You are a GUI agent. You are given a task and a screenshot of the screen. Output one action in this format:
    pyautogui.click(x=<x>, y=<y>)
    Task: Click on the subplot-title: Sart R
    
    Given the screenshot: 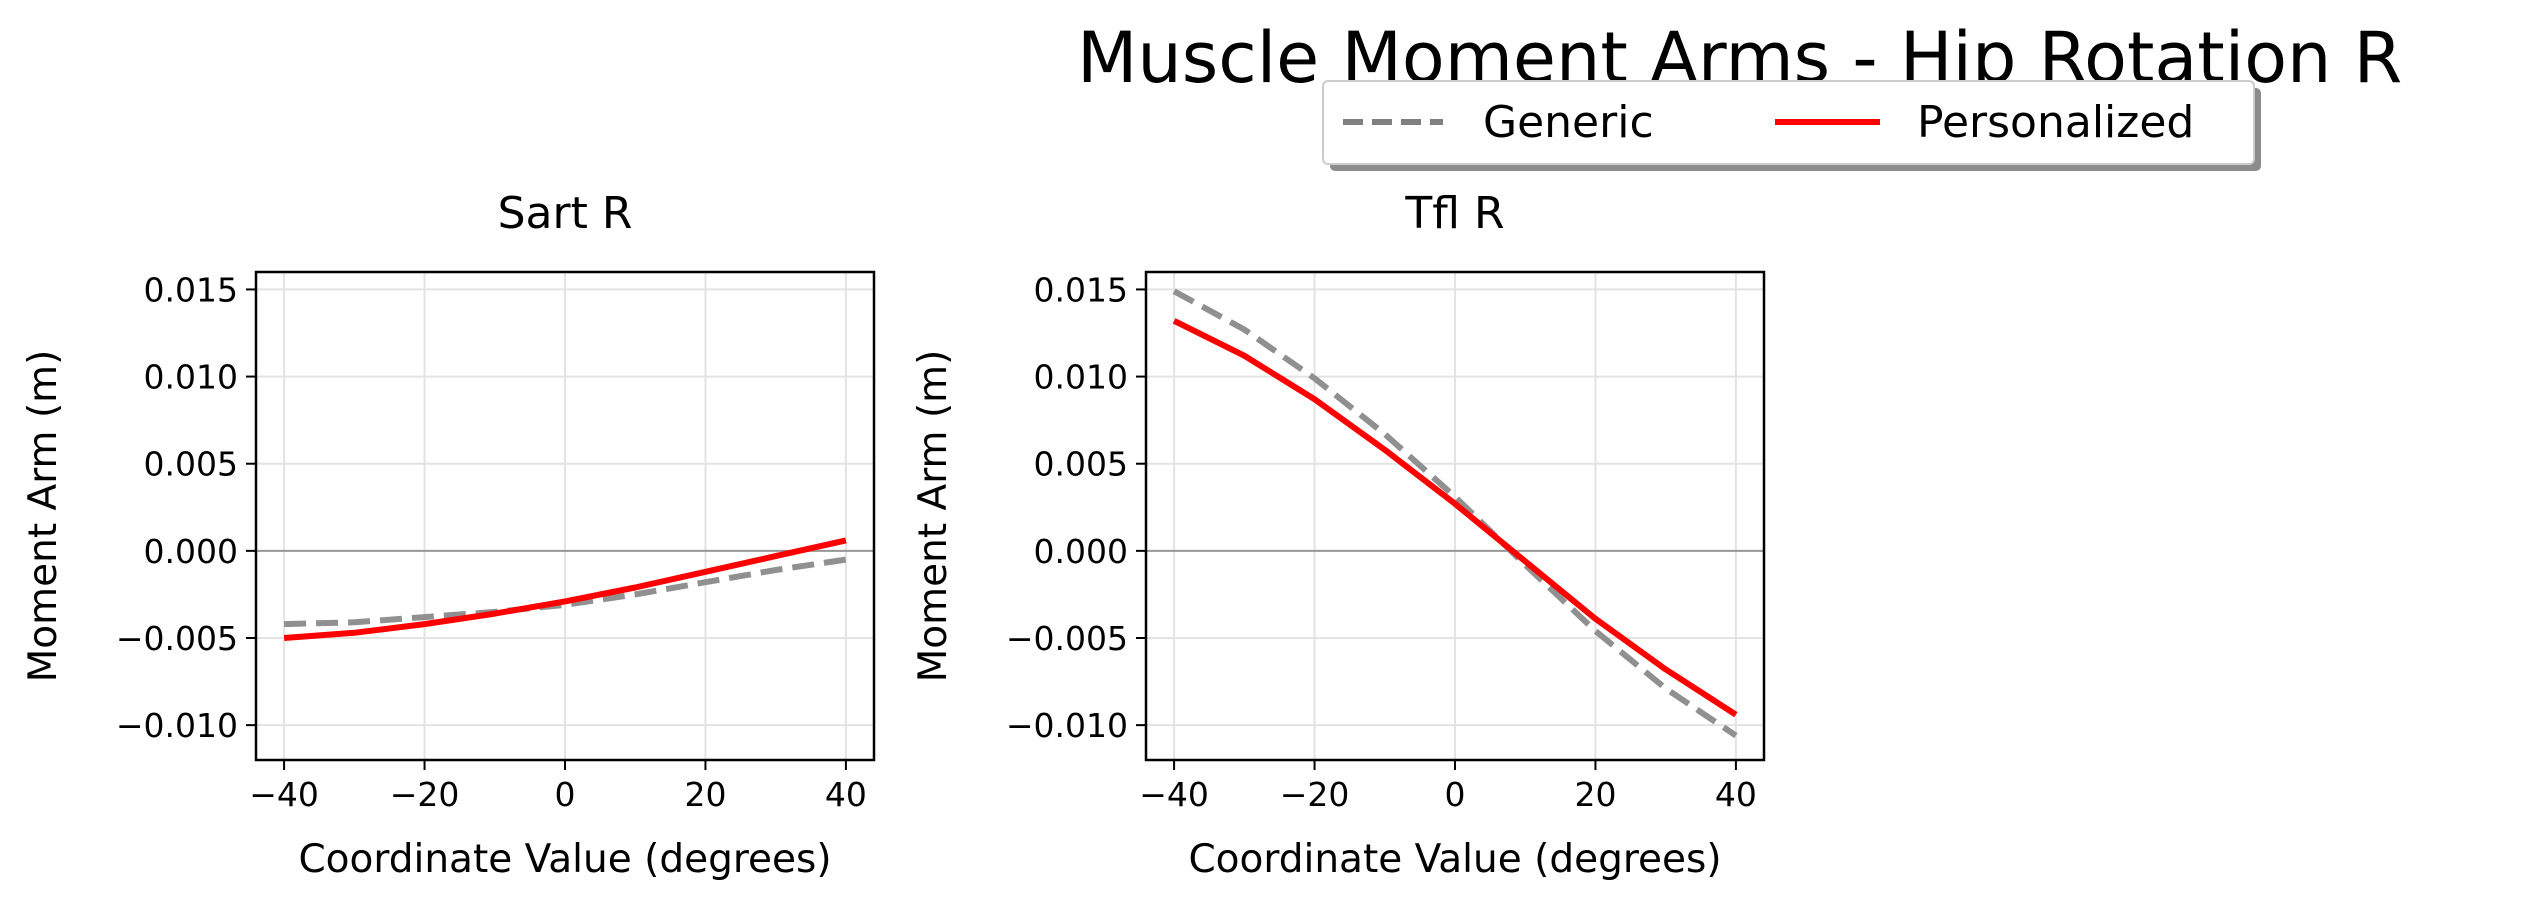 What is the action you would take?
    pyautogui.click(x=565, y=213)
    